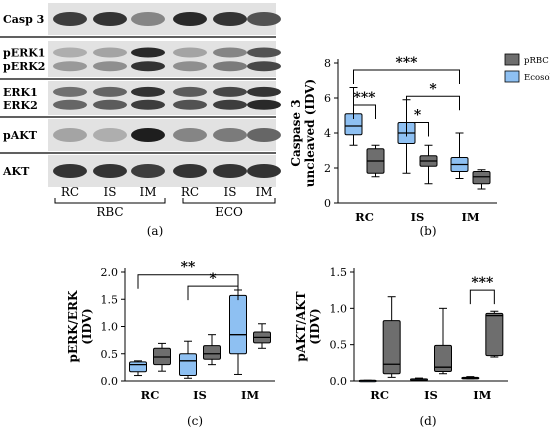 The image size is (550, 435). Describe the element at coordinates (427, 421) in the screenshot. I see `panel-label: (d)` at that location.